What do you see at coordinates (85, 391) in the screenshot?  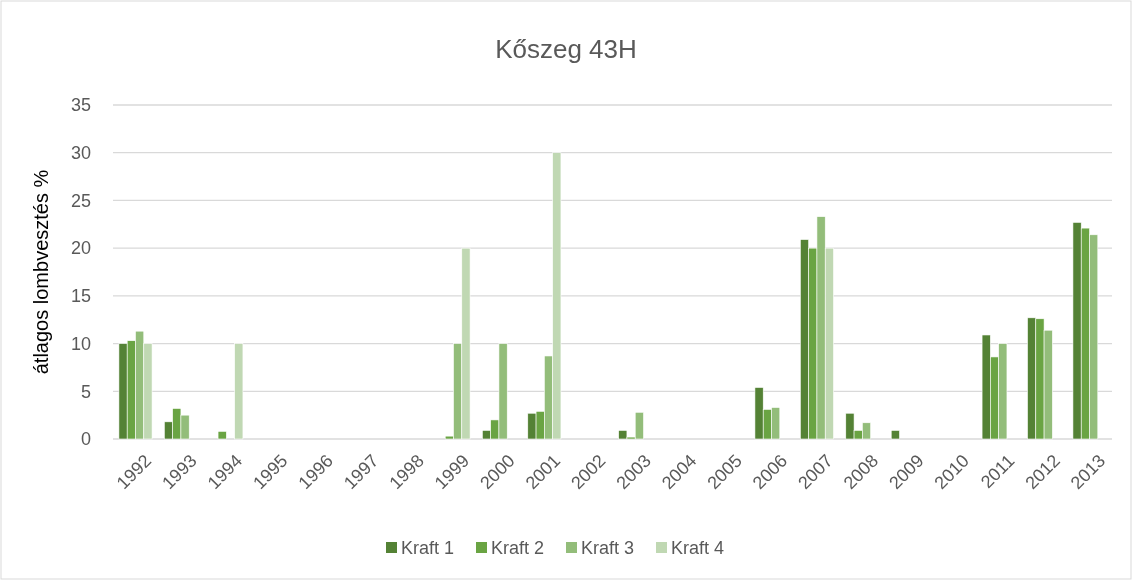 I see `y-tick-label: 5` at bounding box center [85, 391].